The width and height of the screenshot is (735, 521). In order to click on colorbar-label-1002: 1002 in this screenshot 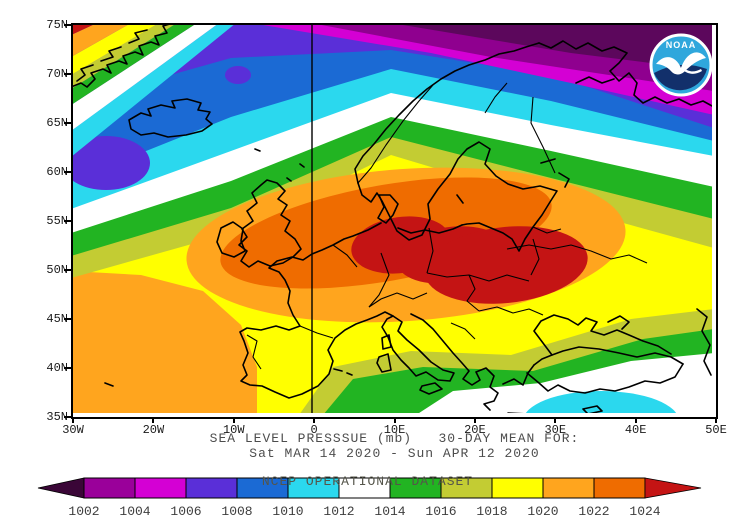, I will do `click(83, 511)`.